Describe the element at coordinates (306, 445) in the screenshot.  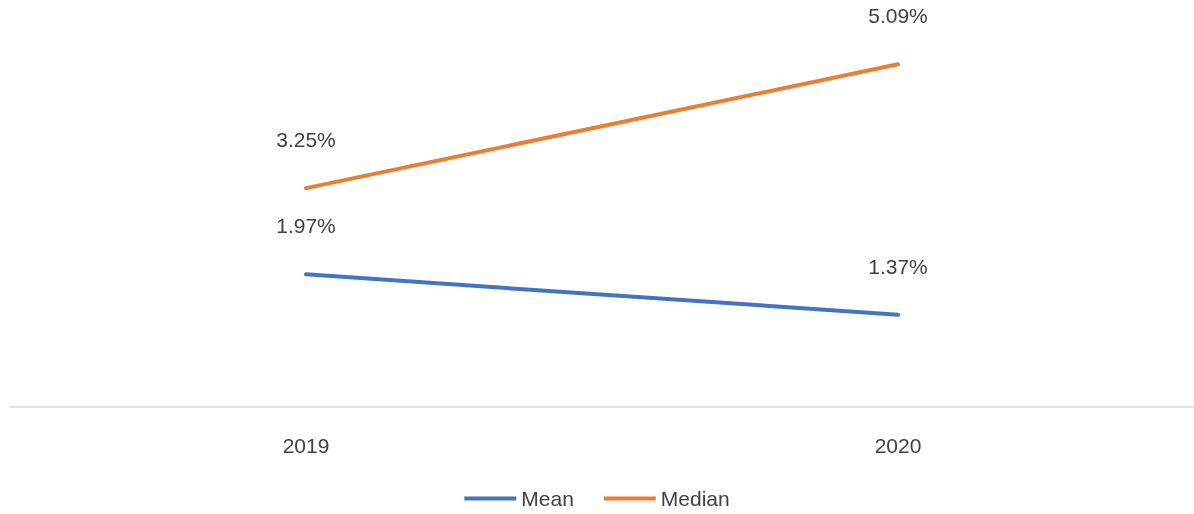
I see `x-tick-label: 2019` at that location.